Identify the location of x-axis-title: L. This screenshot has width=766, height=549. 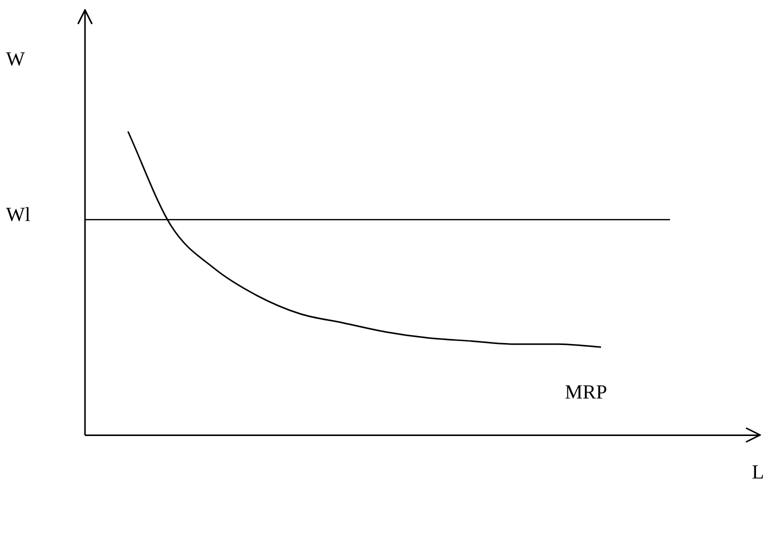
(758, 473).